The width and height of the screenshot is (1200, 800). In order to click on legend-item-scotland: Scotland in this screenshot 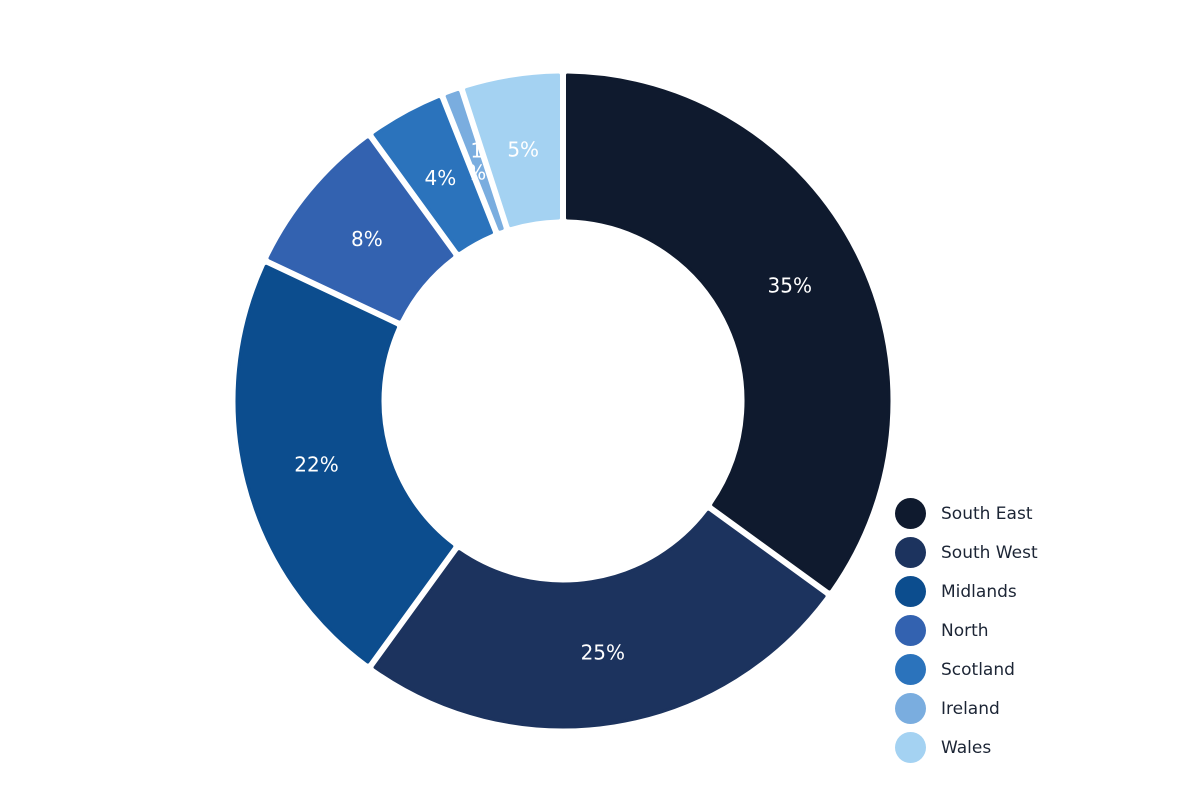, I will do `click(966, 669)`.